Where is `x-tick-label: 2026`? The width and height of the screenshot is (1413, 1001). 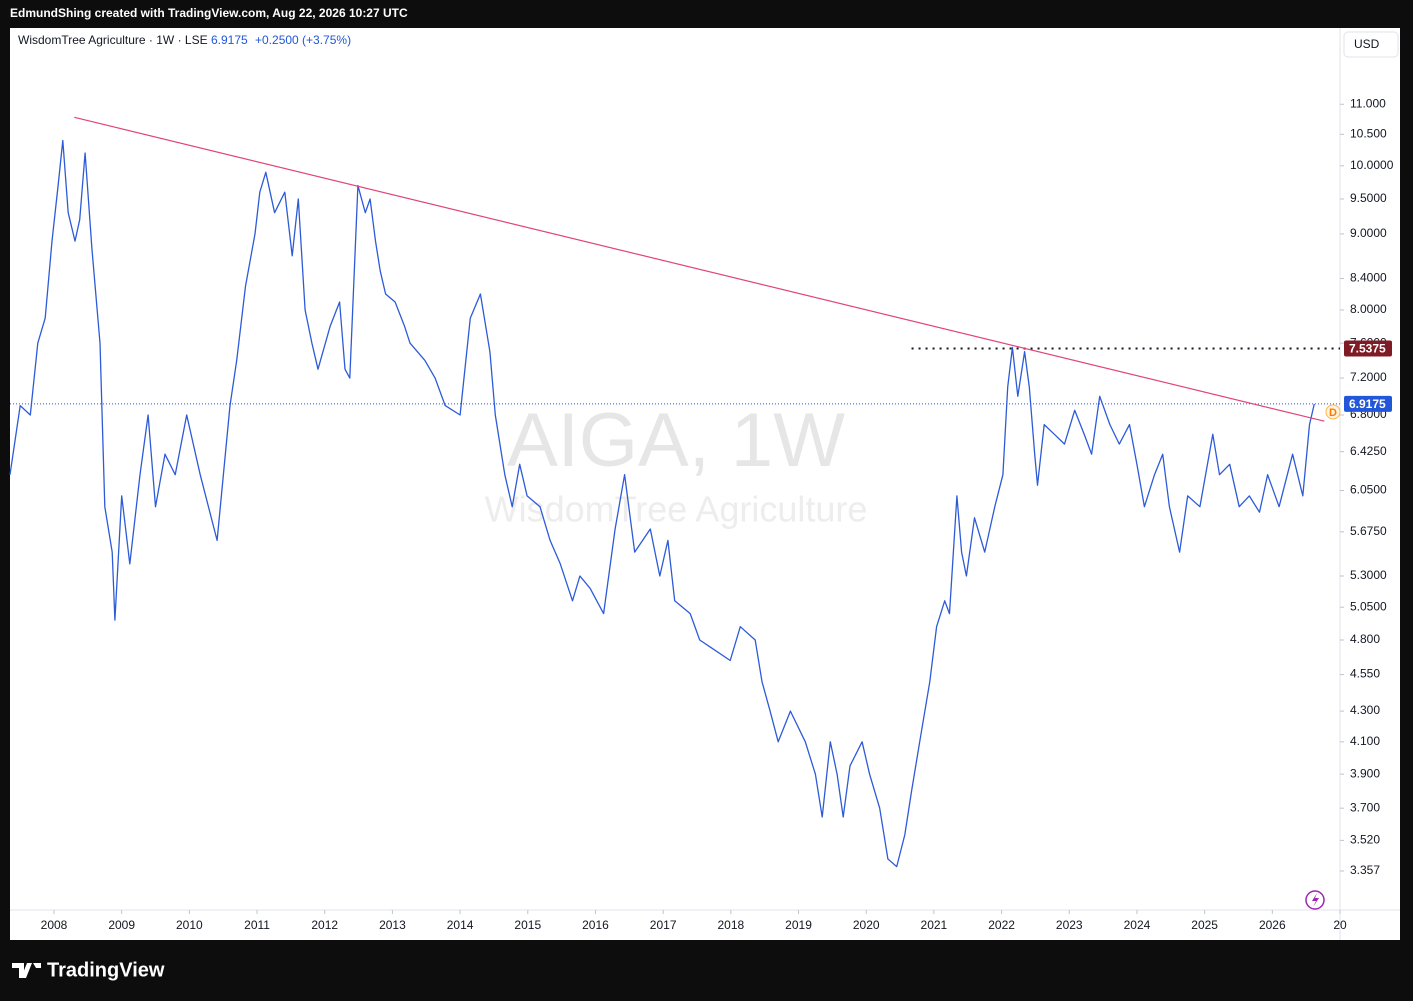
x-tick-label: 2026 is located at coordinates (1272, 925).